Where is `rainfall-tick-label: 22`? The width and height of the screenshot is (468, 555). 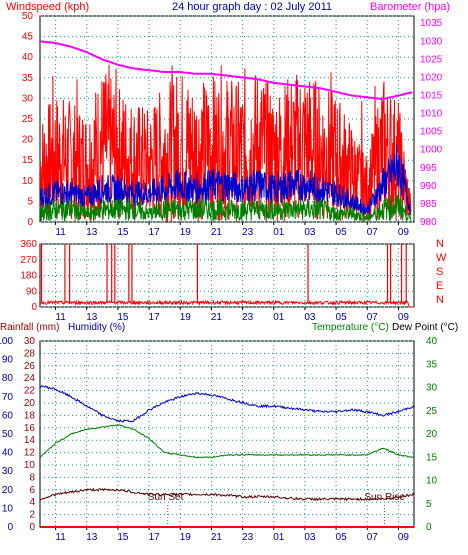
rainfall-tick-label: 22 is located at coordinates (30, 391).